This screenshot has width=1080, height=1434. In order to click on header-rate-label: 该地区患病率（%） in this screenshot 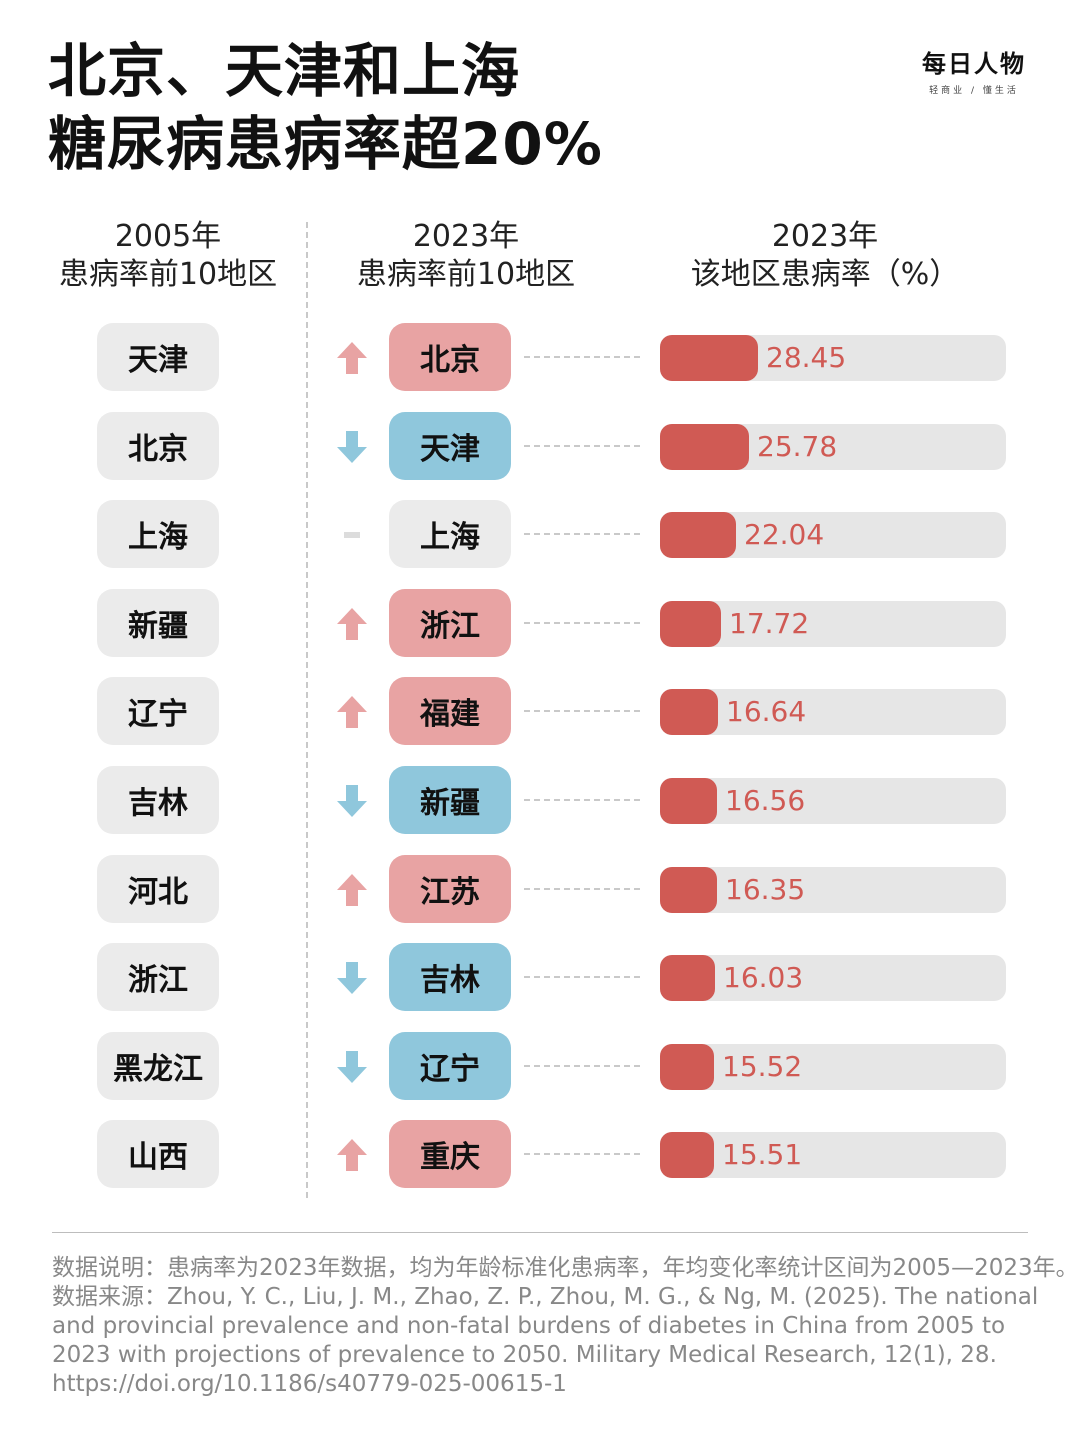, I will do `click(825, 274)`.